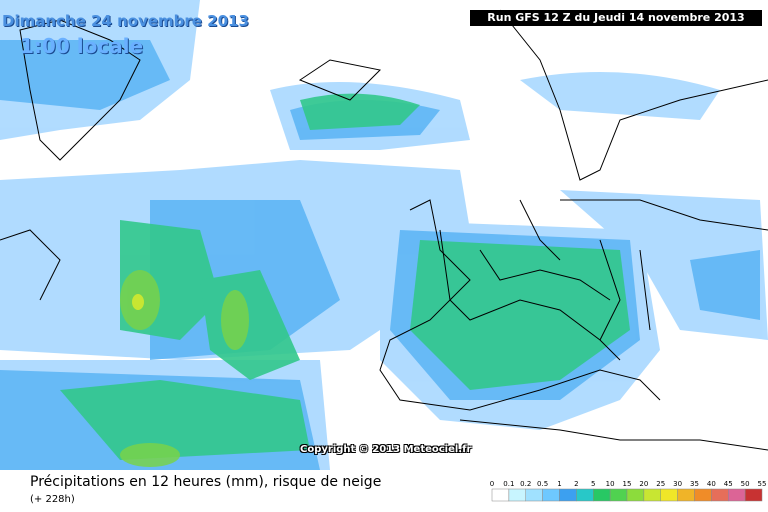 This screenshot has height=512, width=768. I want to click on forecast-hour: 1:00 locale, so click(82, 46).